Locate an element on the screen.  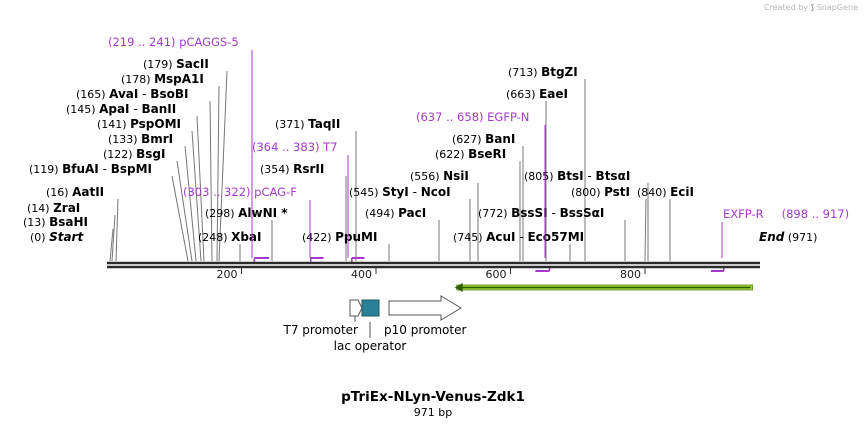
enzyme-label: (663) EaeI is located at coordinates (537, 94).